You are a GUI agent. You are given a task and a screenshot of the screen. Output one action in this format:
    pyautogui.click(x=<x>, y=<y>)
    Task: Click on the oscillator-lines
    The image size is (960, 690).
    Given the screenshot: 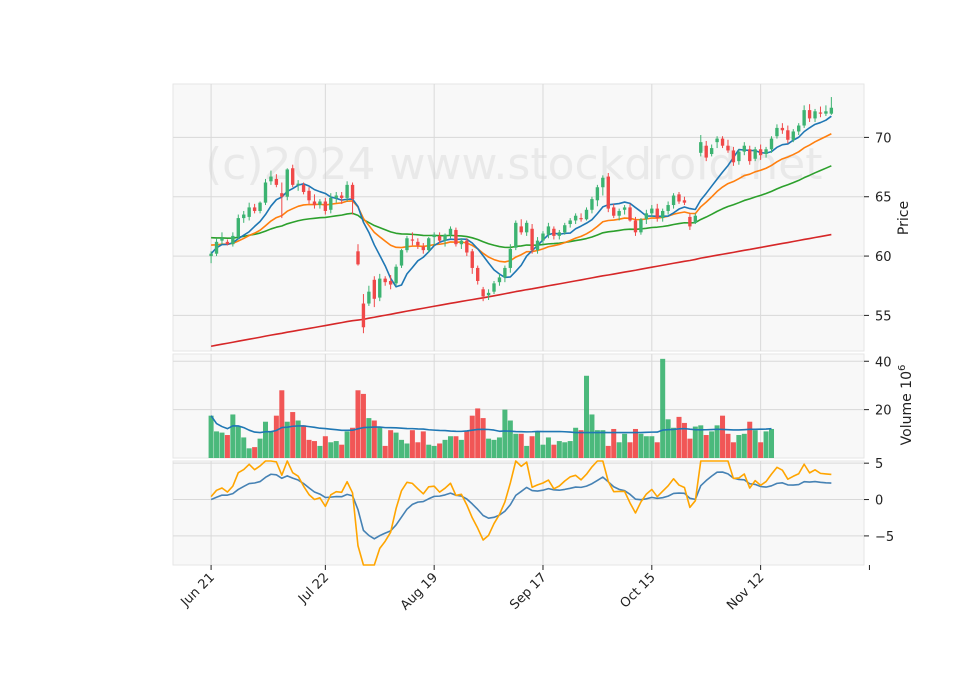 What is the action you would take?
    pyautogui.click(x=521, y=513)
    